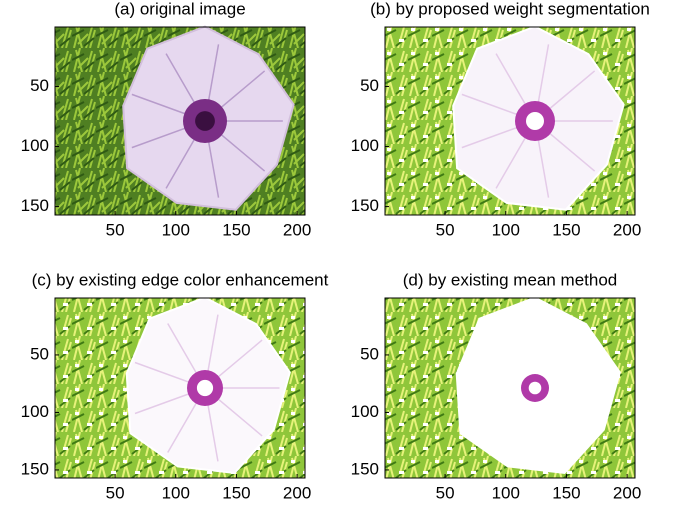 Image resolution: width=685 pixels, height=509 pixels. Describe the element at coordinates (180, 279) in the screenshot. I see `panel-title: (c) by existing edge color enhancement` at that location.